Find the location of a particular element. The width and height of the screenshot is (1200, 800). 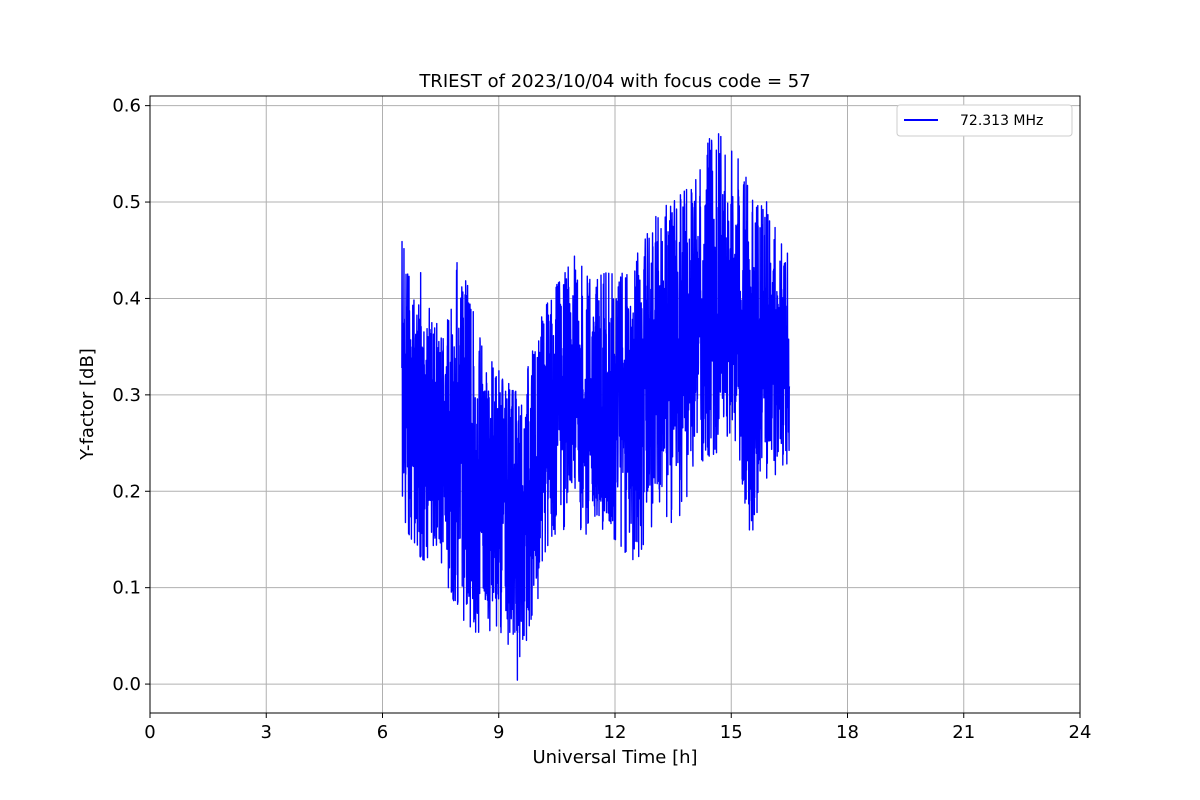

legend-label: 72.313 MHz is located at coordinates (1001, 121).